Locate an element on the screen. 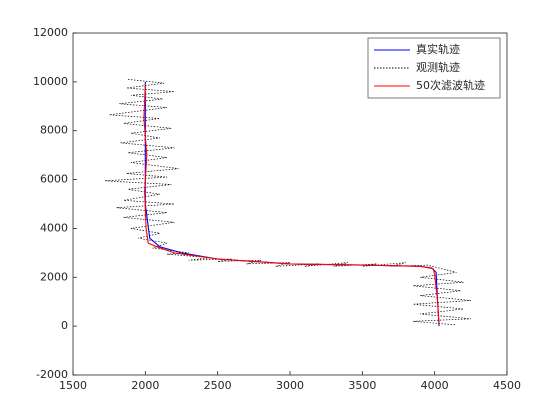 This screenshot has height=420, width=560. legend-label: 真实轨迹 is located at coordinates (438, 49).